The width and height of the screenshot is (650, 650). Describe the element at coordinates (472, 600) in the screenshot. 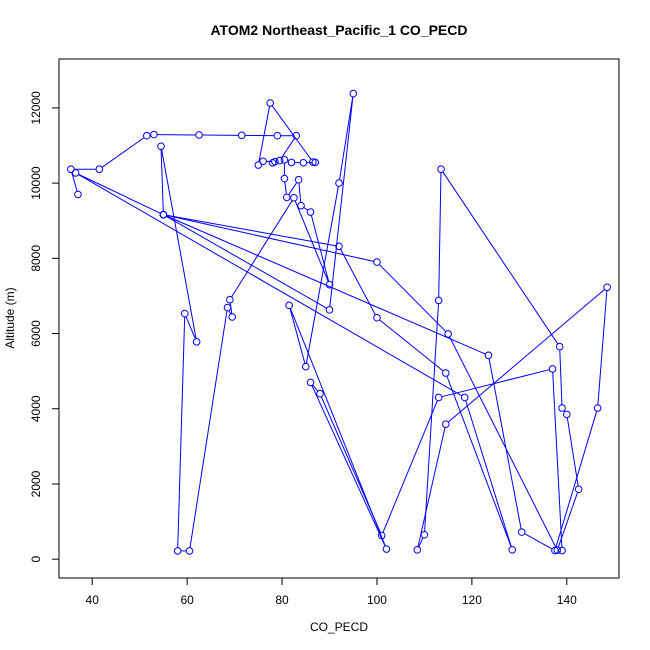

I see `x-tick-label: 120` at that location.